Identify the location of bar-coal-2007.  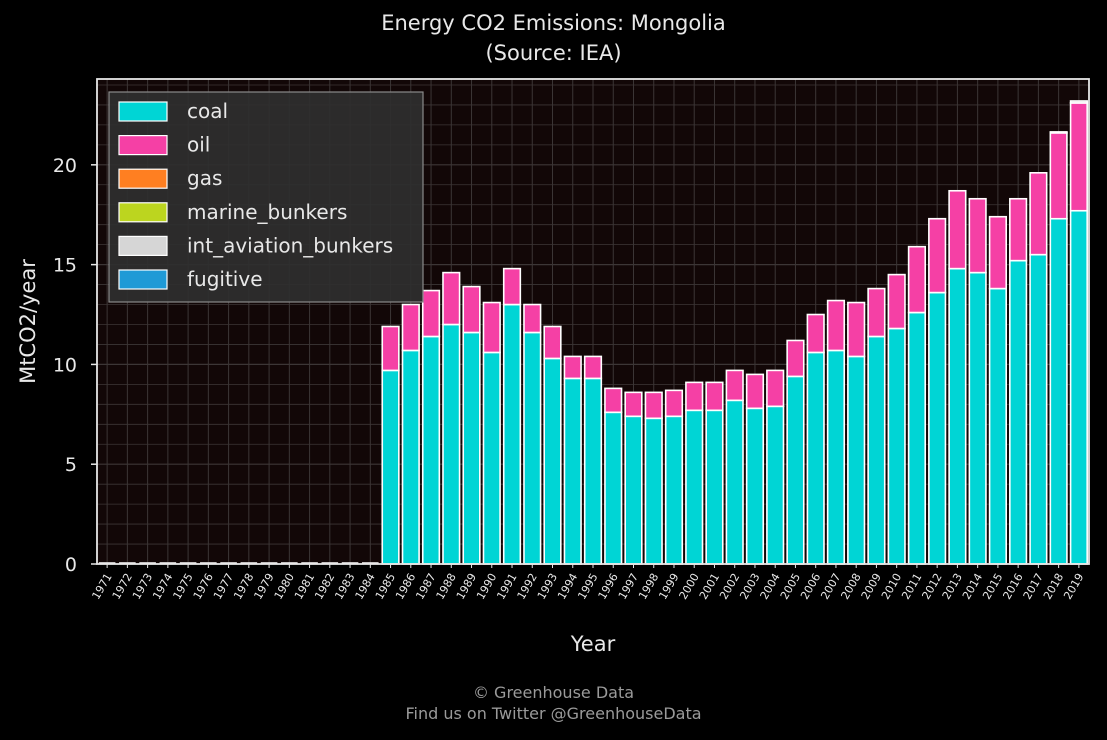
(836, 457).